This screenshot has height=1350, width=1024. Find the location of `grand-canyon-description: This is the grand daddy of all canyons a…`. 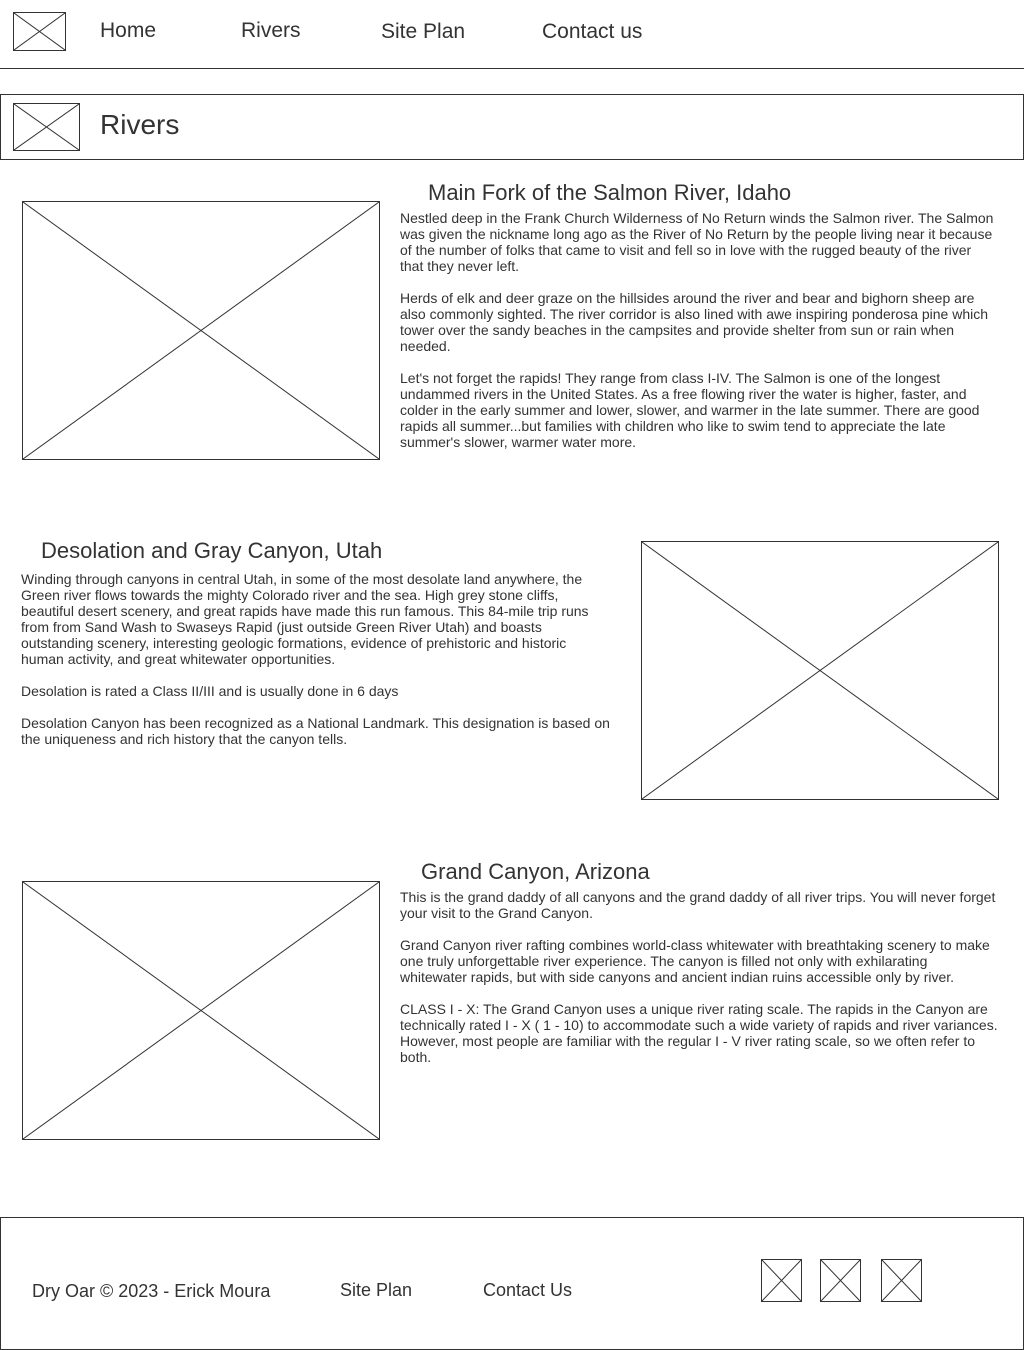

grand-canyon-description: This is the grand daddy of all canyons a… is located at coordinates (699, 985).